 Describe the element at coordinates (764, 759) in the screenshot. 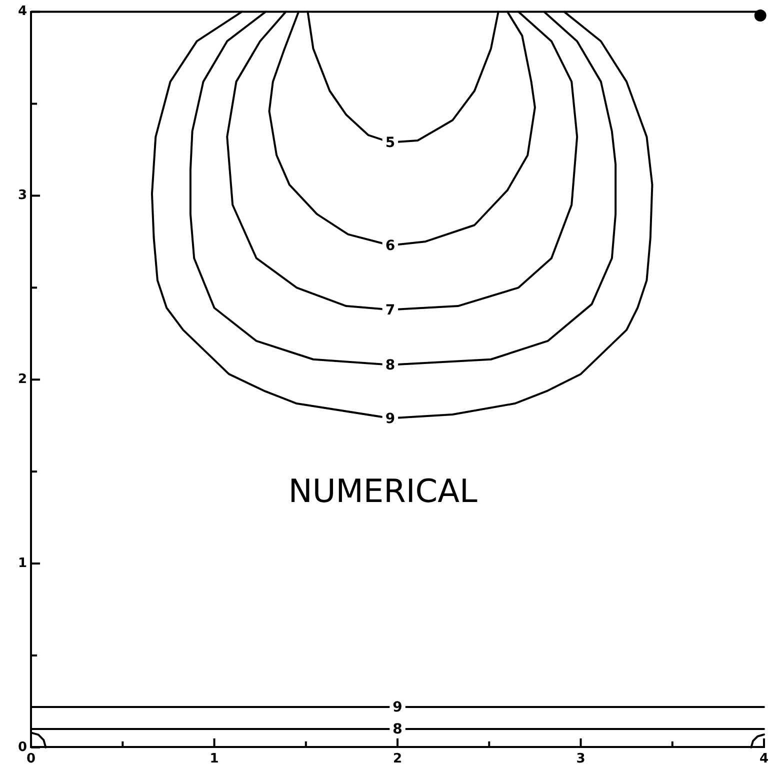

I see `x-tick-label: 4` at that location.